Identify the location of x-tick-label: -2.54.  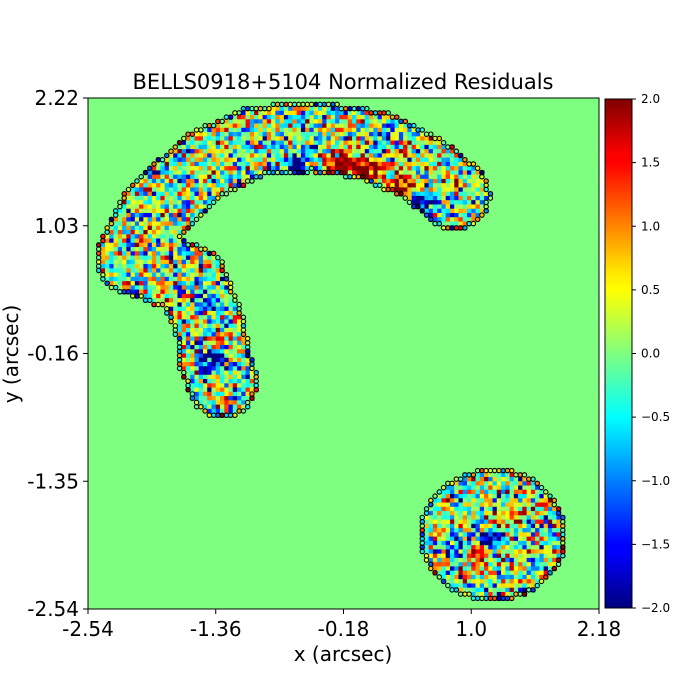
(88, 629).